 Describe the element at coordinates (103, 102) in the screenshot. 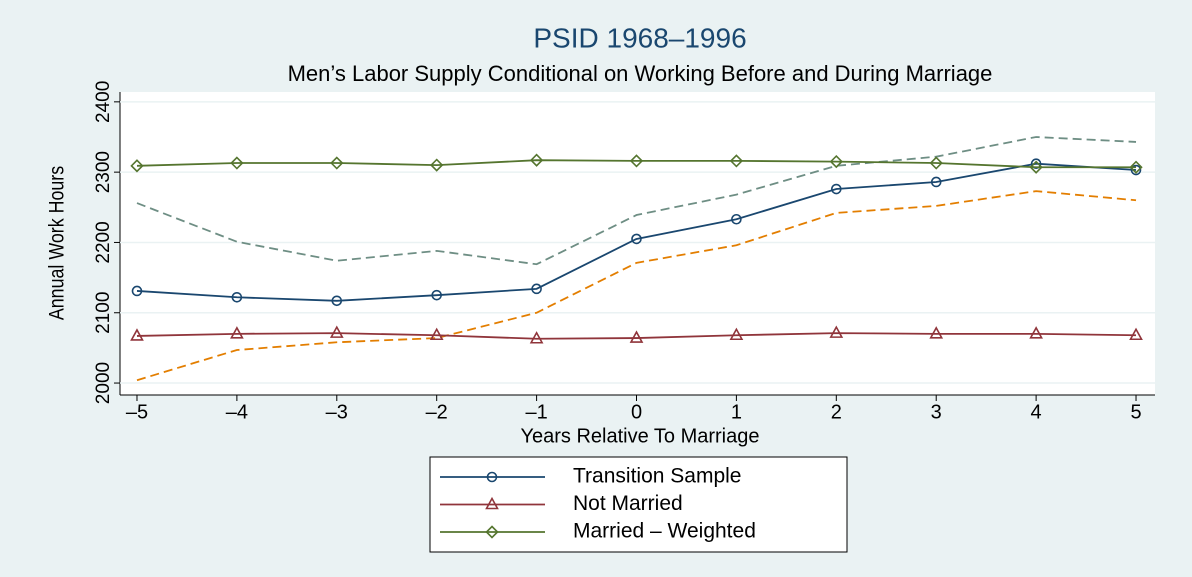

I see `y-tick-label: 2400` at that location.